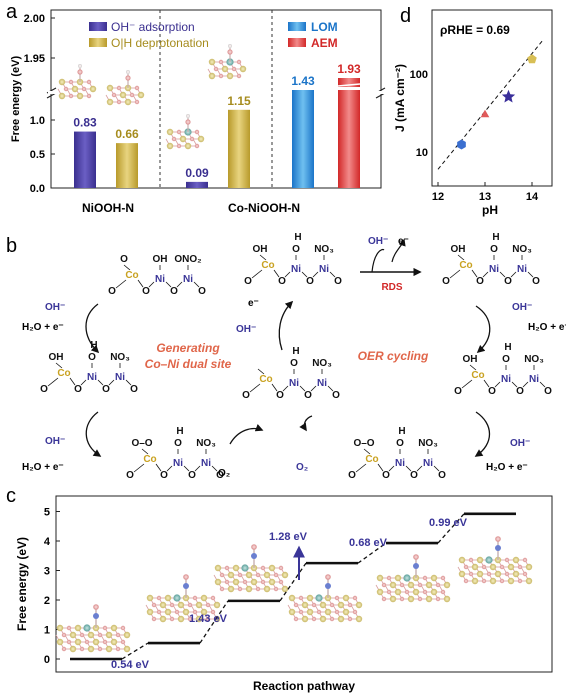  I want to click on panel-a-bars: 0.83 0.66 0.09 1.15 1.43 1.93, so click(217, 125).